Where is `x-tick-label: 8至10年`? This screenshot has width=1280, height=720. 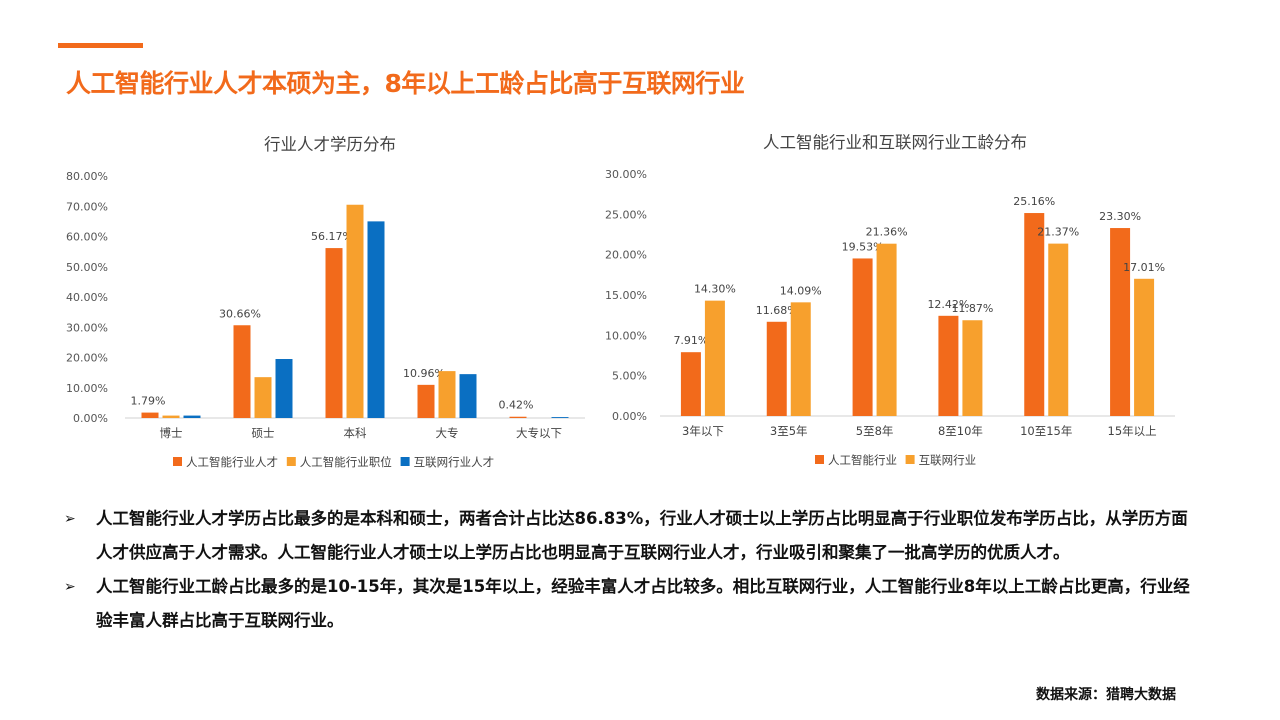 x-tick-label: 8至10年 is located at coordinates (960, 431).